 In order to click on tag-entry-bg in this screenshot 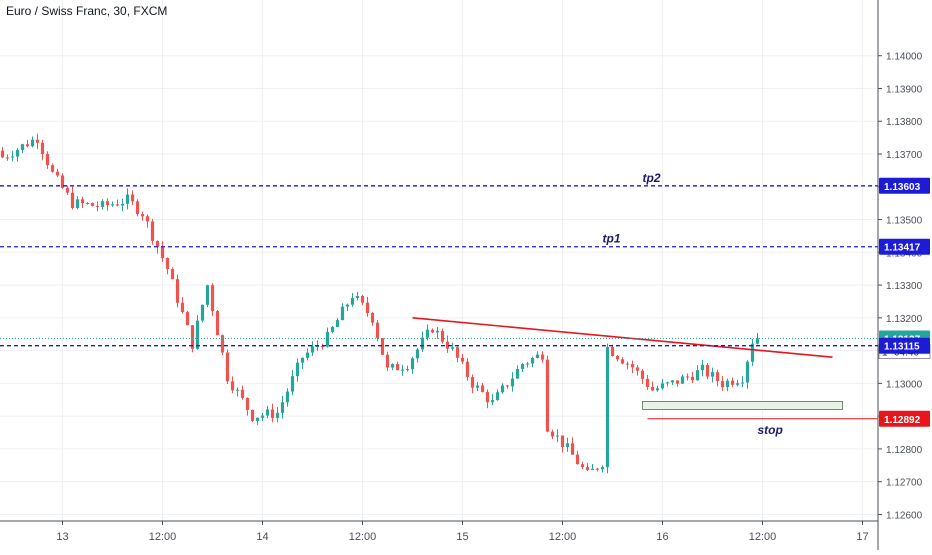, I will do `click(904, 345)`.